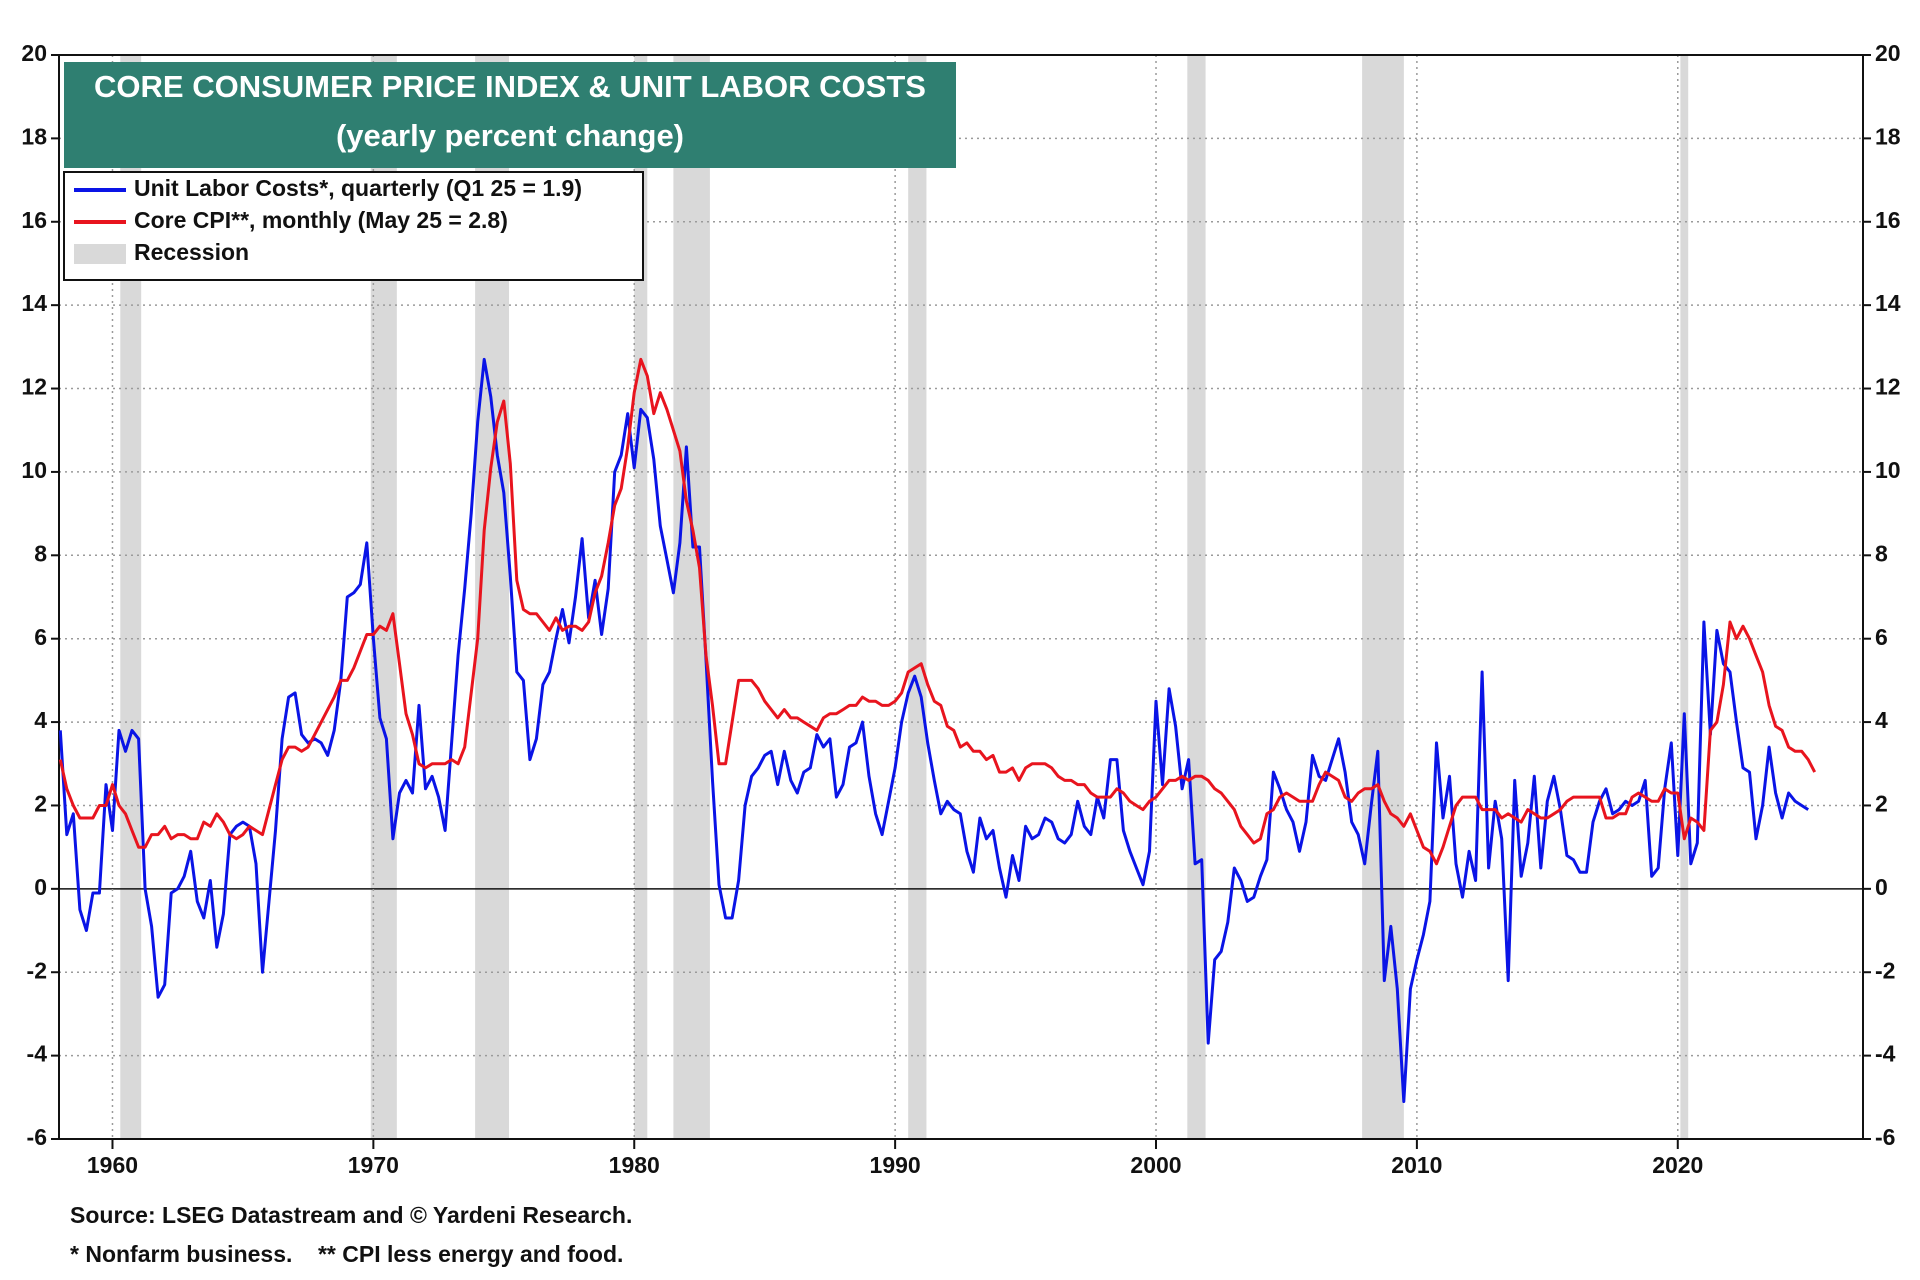 This screenshot has height=1280, width=1920. Describe the element at coordinates (1677, 1165) in the screenshot. I see `x-tick-label: 2020` at that location.